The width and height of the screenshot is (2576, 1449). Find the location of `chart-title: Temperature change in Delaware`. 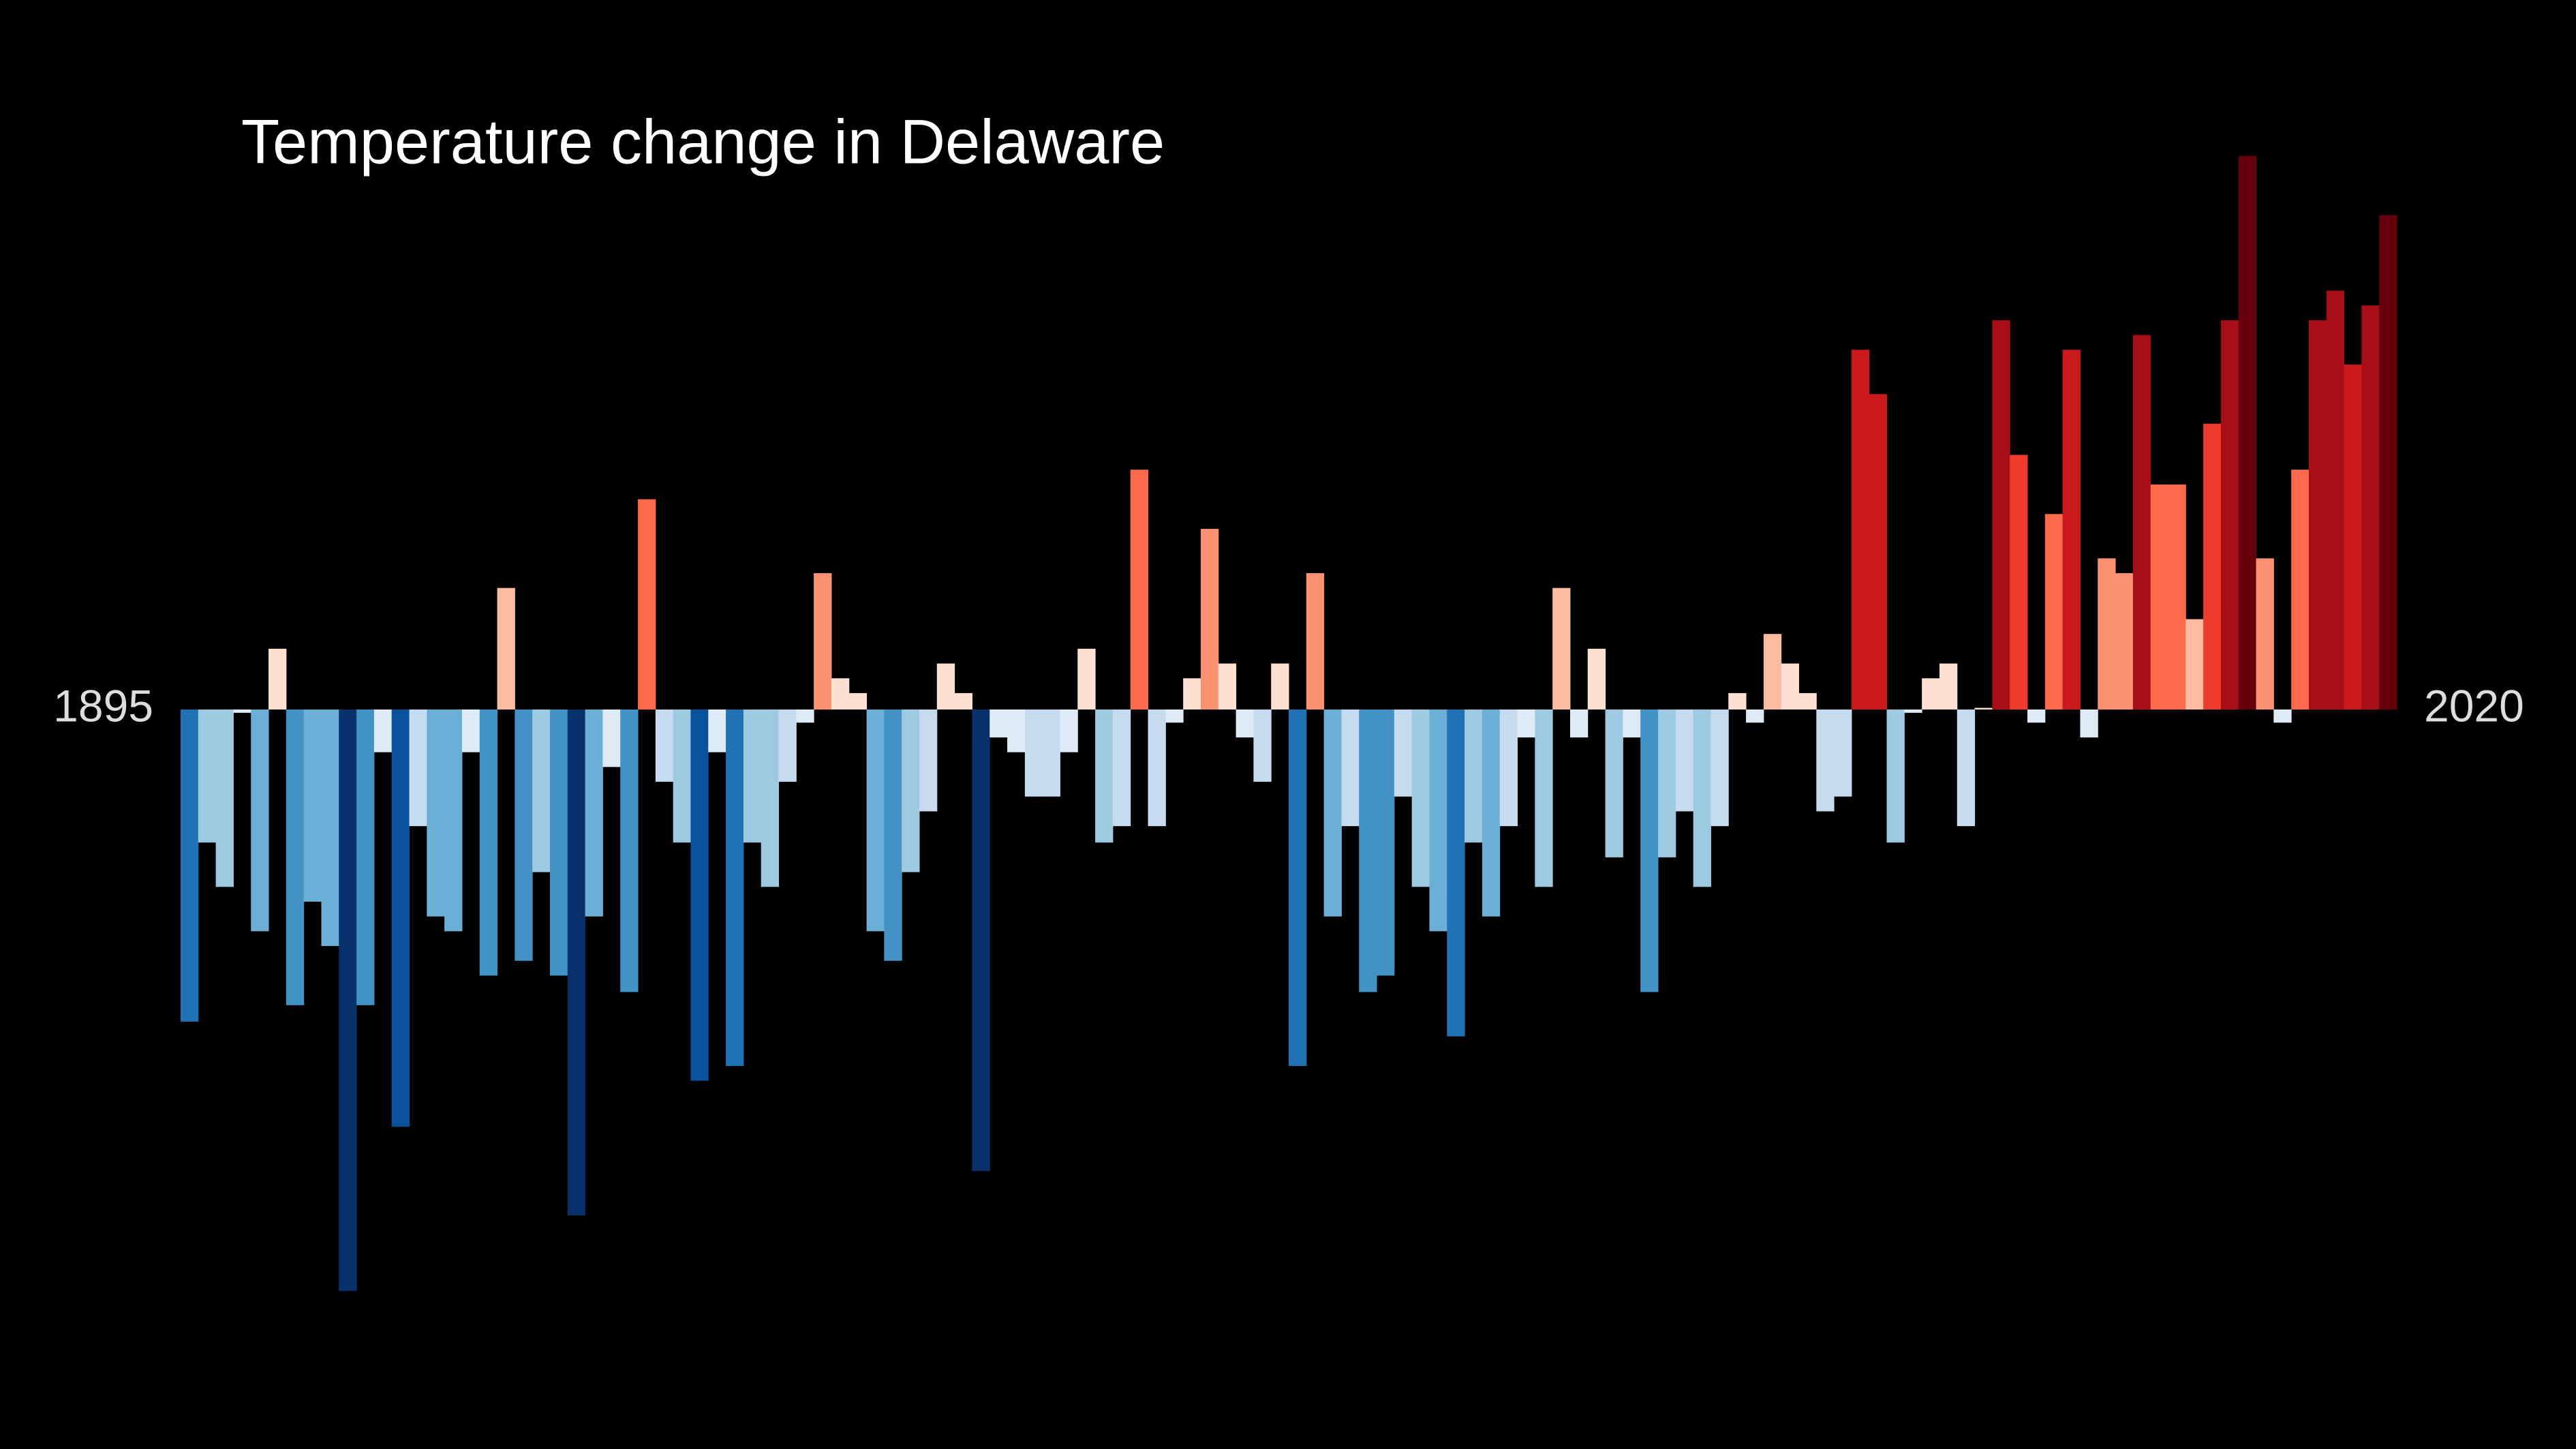

chart-title: Temperature change in Delaware is located at coordinates (703, 142).